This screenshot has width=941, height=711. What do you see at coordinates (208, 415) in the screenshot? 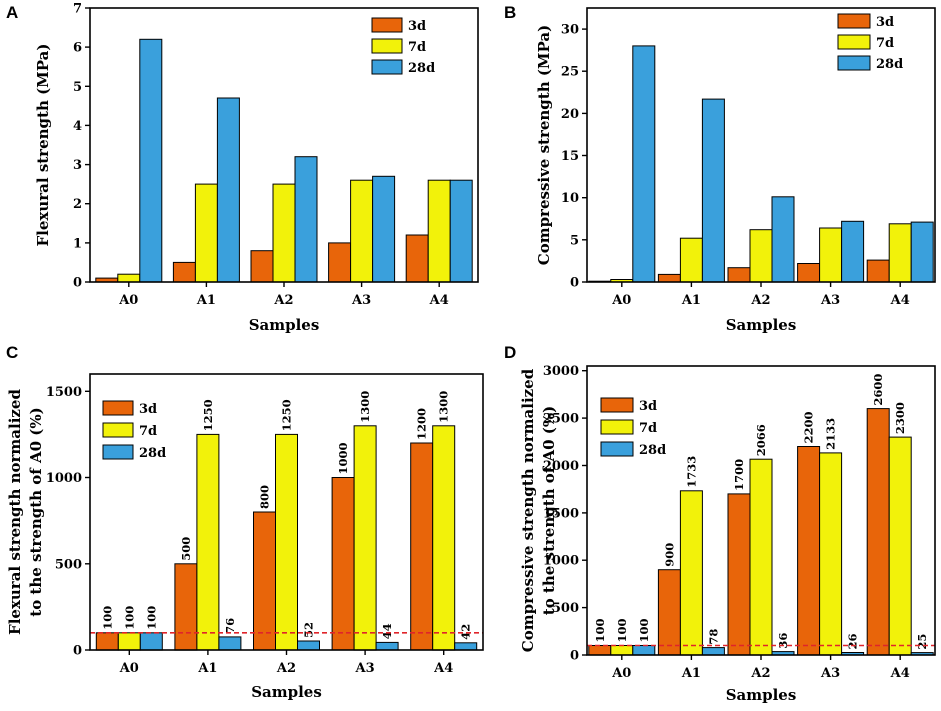
I see `data-label: 1250` at bounding box center [208, 415].